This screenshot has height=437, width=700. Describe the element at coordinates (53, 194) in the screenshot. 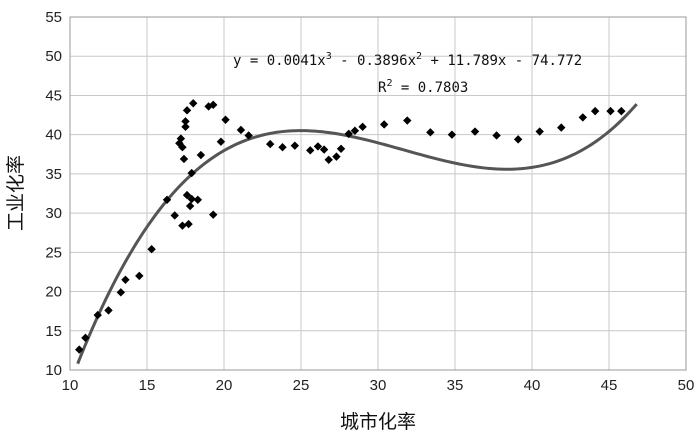

I see `y-tick-labels: 10 15 20 25 30 35 40 45 50 55` at that location.